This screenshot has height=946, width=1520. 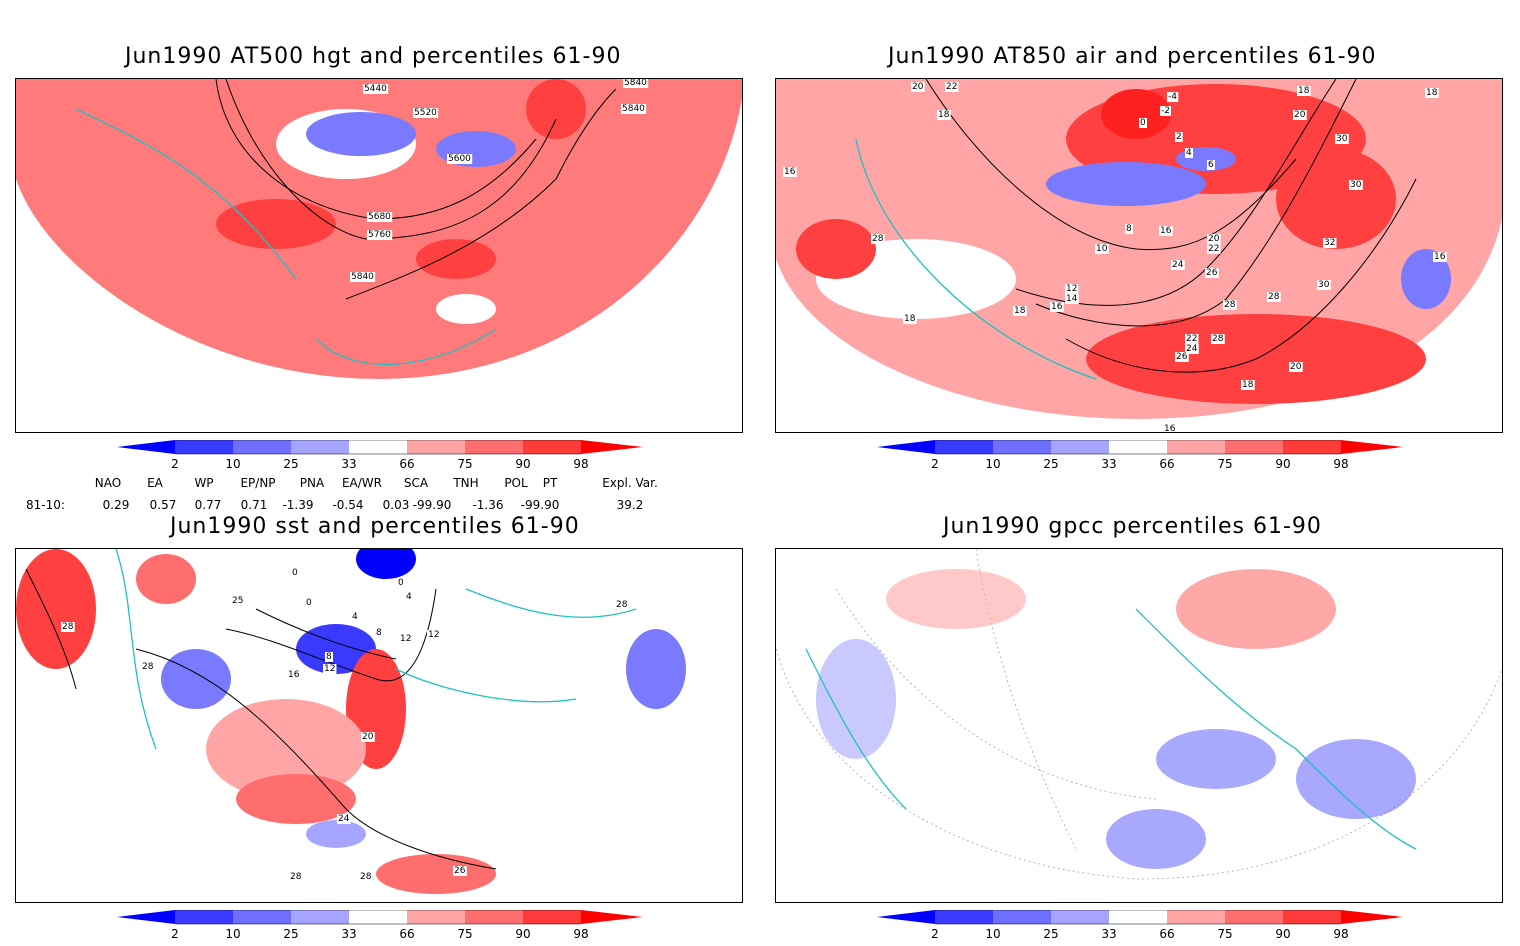 What do you see at coordinates (630, 483) in the screenshot?
I see `index-header: Expl. Var.` at bounding box center [630, 483].